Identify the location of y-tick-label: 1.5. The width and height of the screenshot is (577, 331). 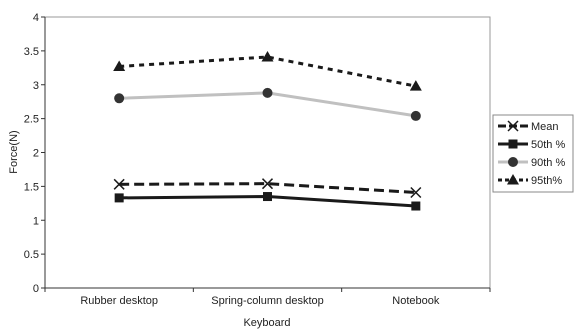
(31, 187).